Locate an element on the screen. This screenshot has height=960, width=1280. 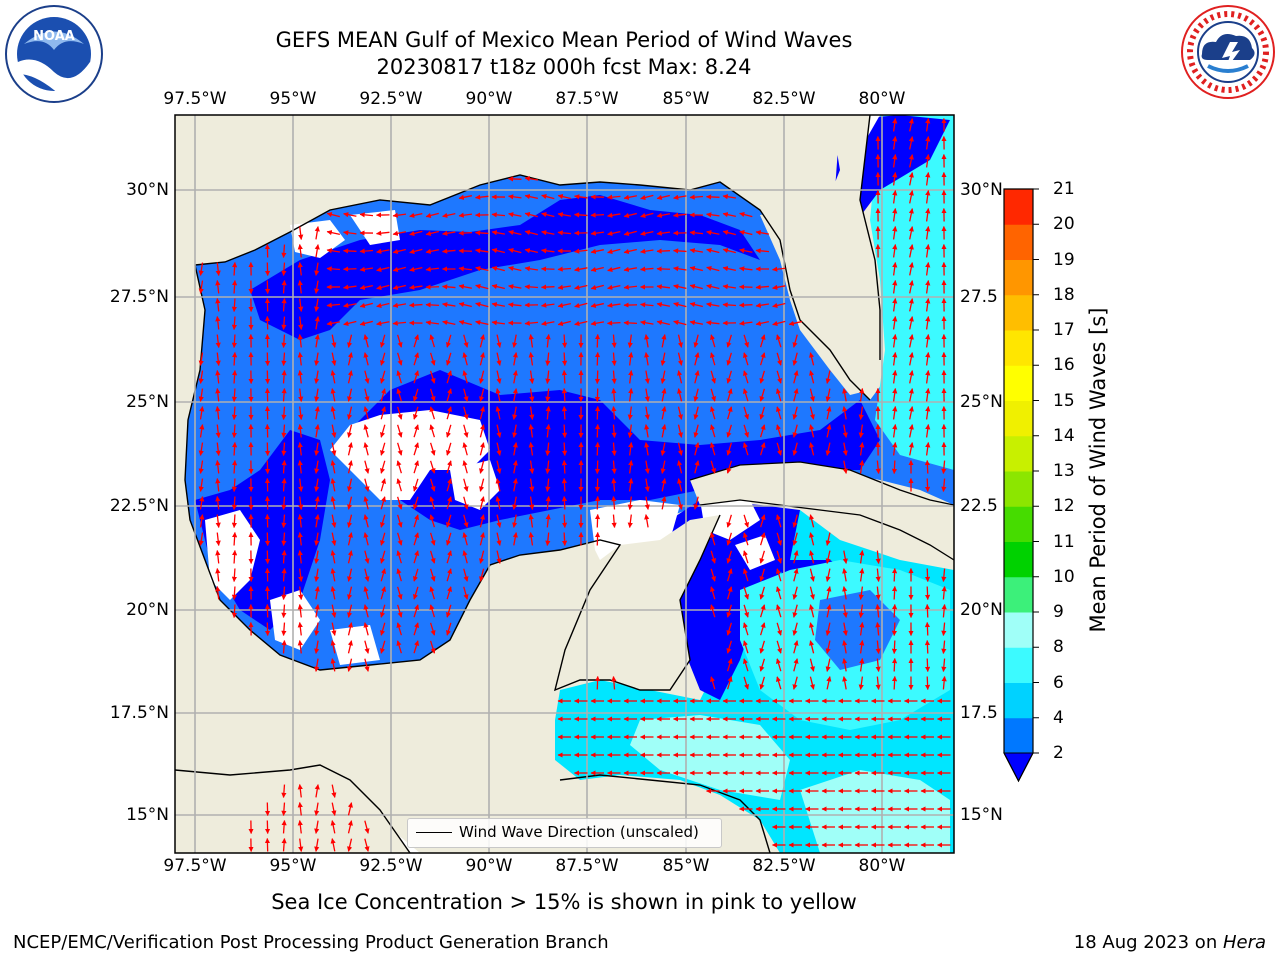
colorbar-tick-label: 8 is located at coordinates (1058, 647).